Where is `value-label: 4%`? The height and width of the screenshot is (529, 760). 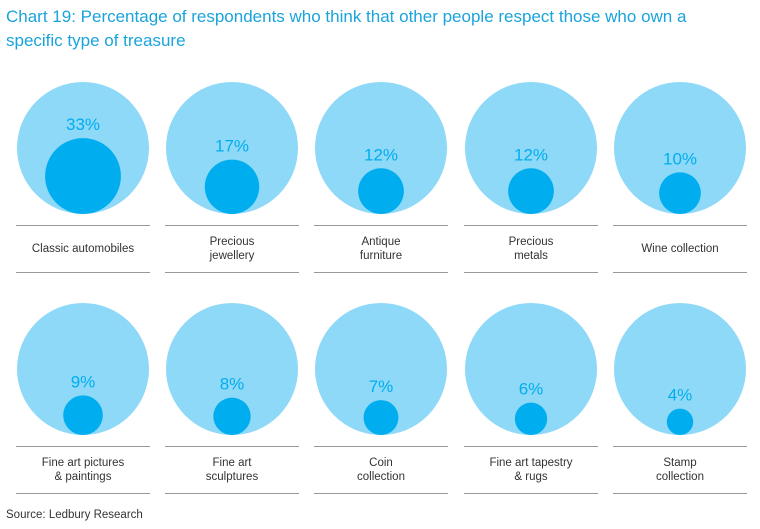 value-label: 4% is located at coordinates (680, 395).